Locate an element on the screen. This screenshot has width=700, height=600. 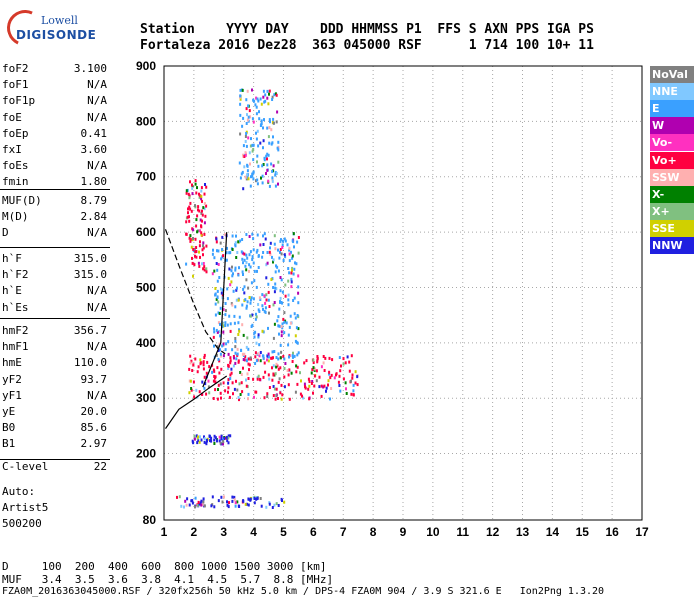
param-value: 315.0 is located at coordinates (90, 258).